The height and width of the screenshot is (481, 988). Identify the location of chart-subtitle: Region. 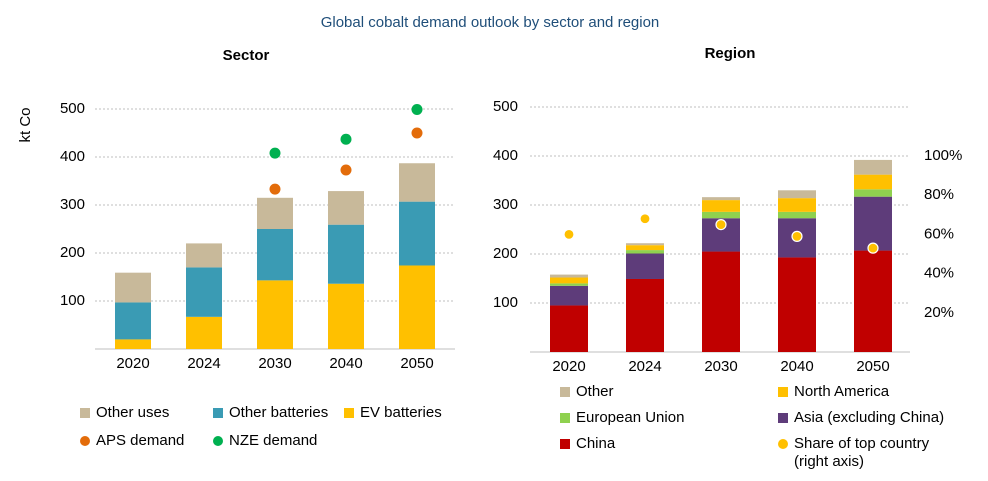
(730, 53).